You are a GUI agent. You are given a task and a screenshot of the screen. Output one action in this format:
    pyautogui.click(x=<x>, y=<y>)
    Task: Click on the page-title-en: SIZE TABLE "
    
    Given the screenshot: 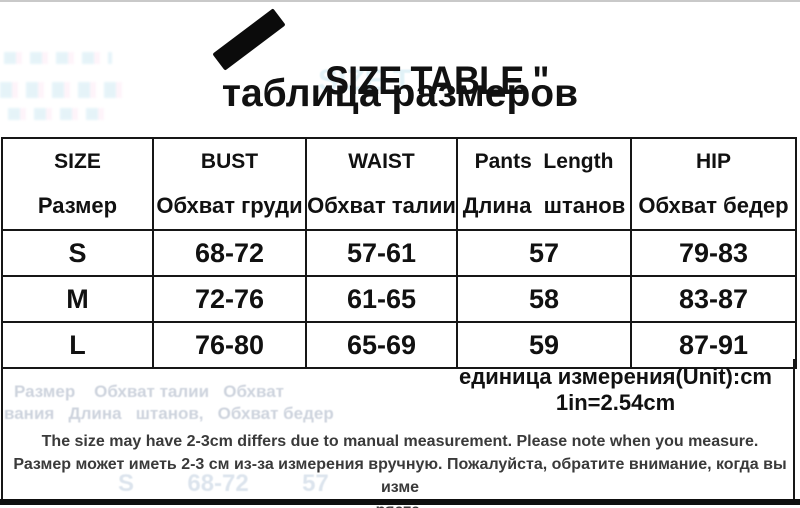 What is the action you would take?
    pyautogui.click(x=429, y=81)
    